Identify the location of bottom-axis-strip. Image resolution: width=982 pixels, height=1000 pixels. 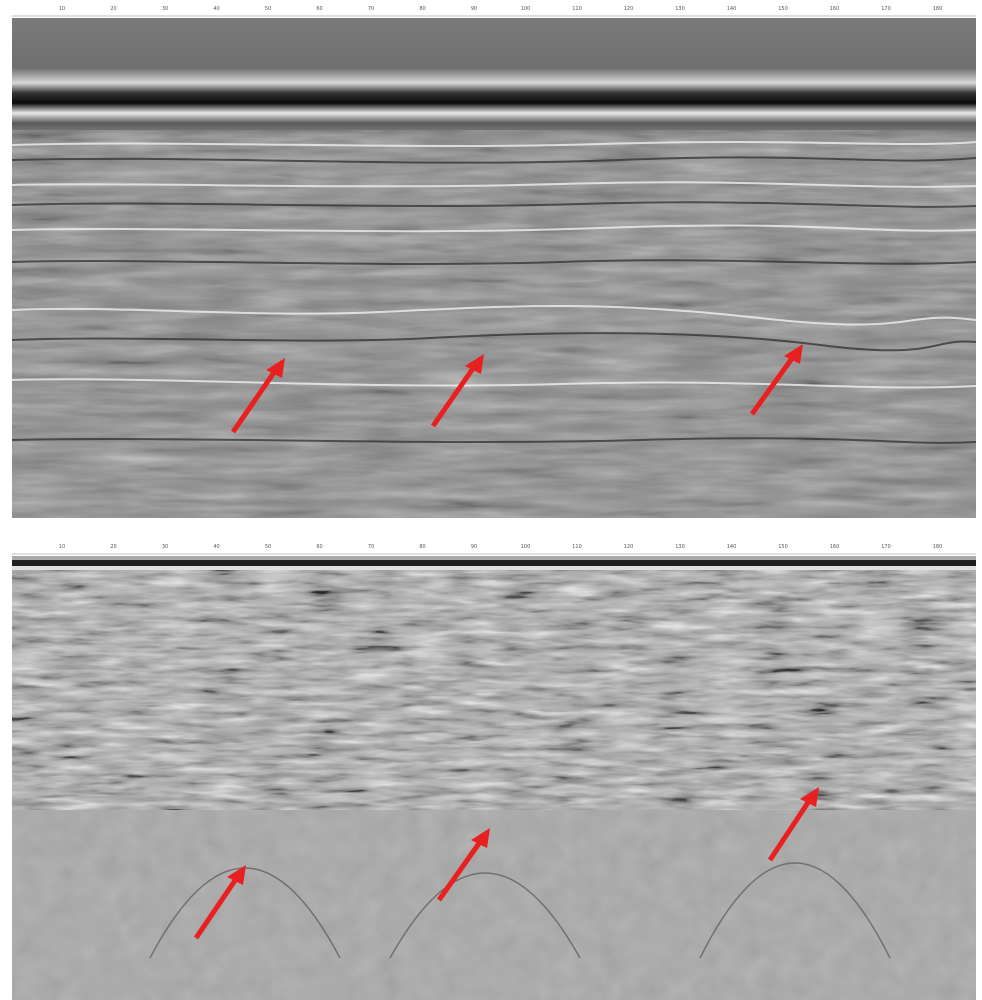
(491, 546).